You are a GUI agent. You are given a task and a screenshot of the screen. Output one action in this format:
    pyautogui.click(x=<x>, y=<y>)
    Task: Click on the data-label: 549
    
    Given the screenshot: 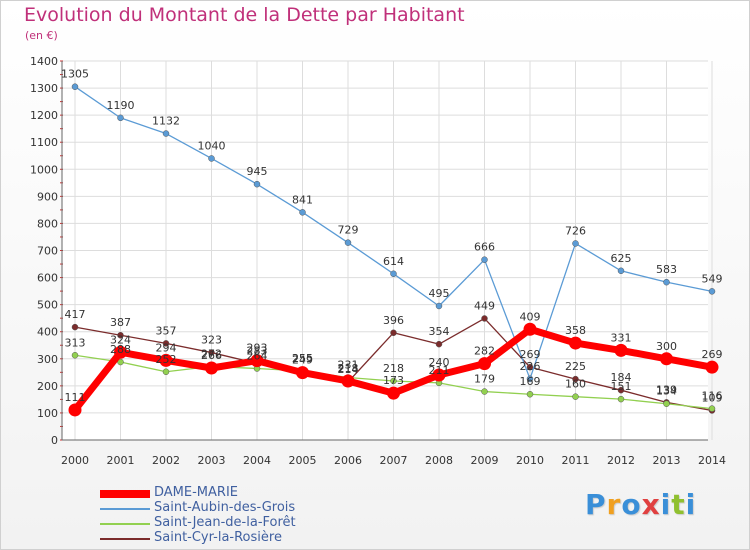 What is the action you would take?
    pyautogui.click(x=712, y=278)
    